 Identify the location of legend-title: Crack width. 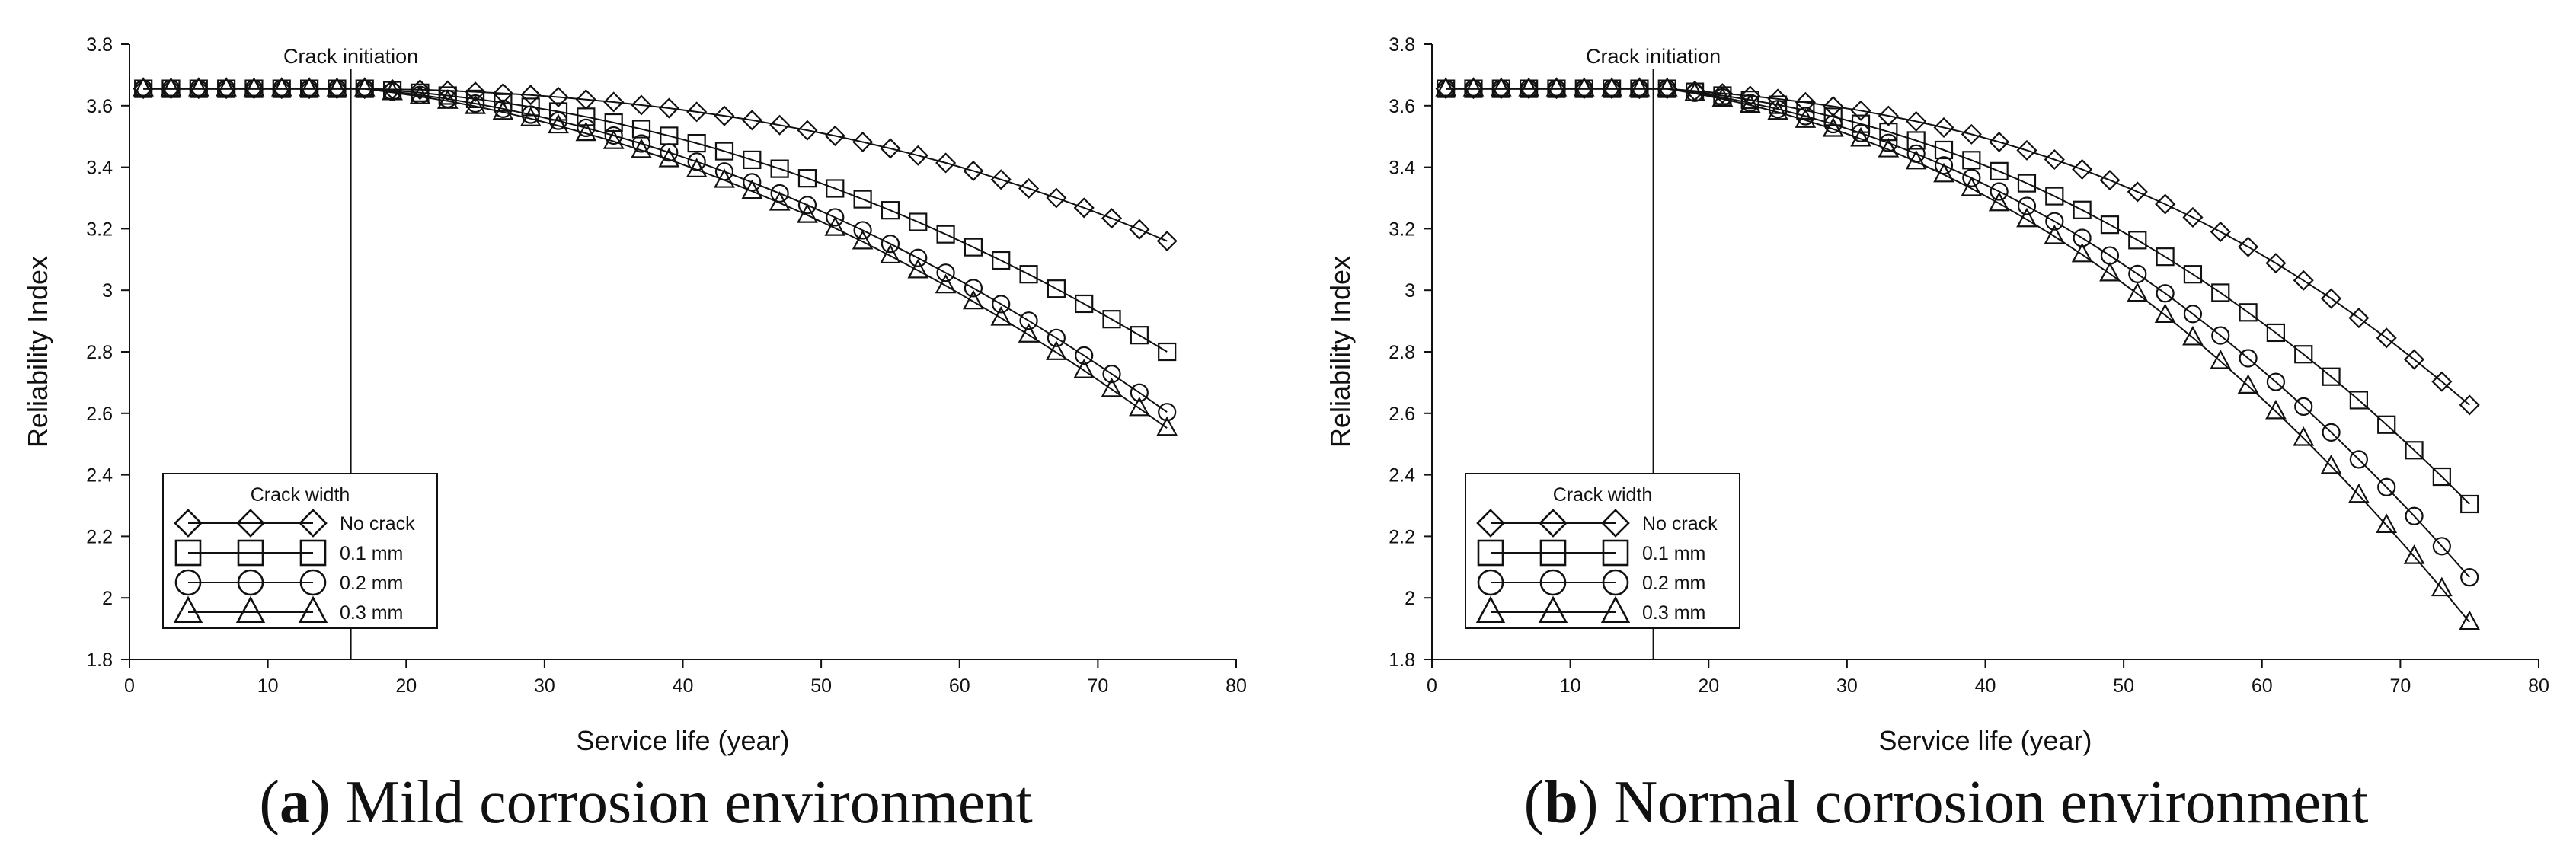
(1603, 495).